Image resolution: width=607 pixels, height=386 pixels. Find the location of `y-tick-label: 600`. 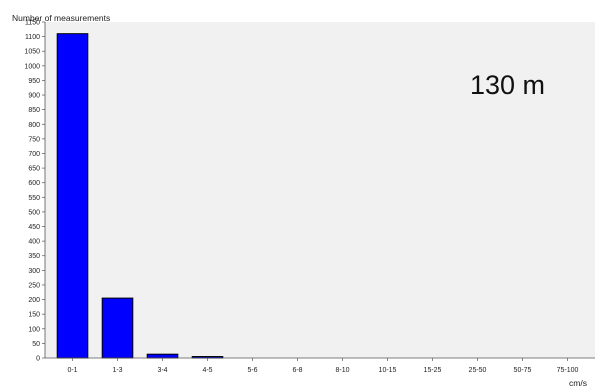

y-tick-label: 600 is located at coordinates (34, 183).